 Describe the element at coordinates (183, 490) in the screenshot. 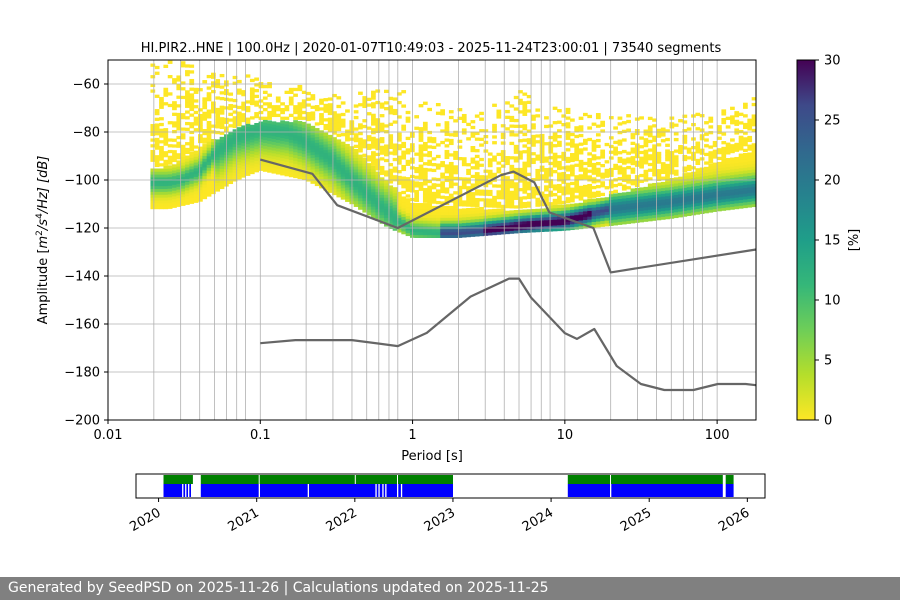

I see `data-gap` at that location.